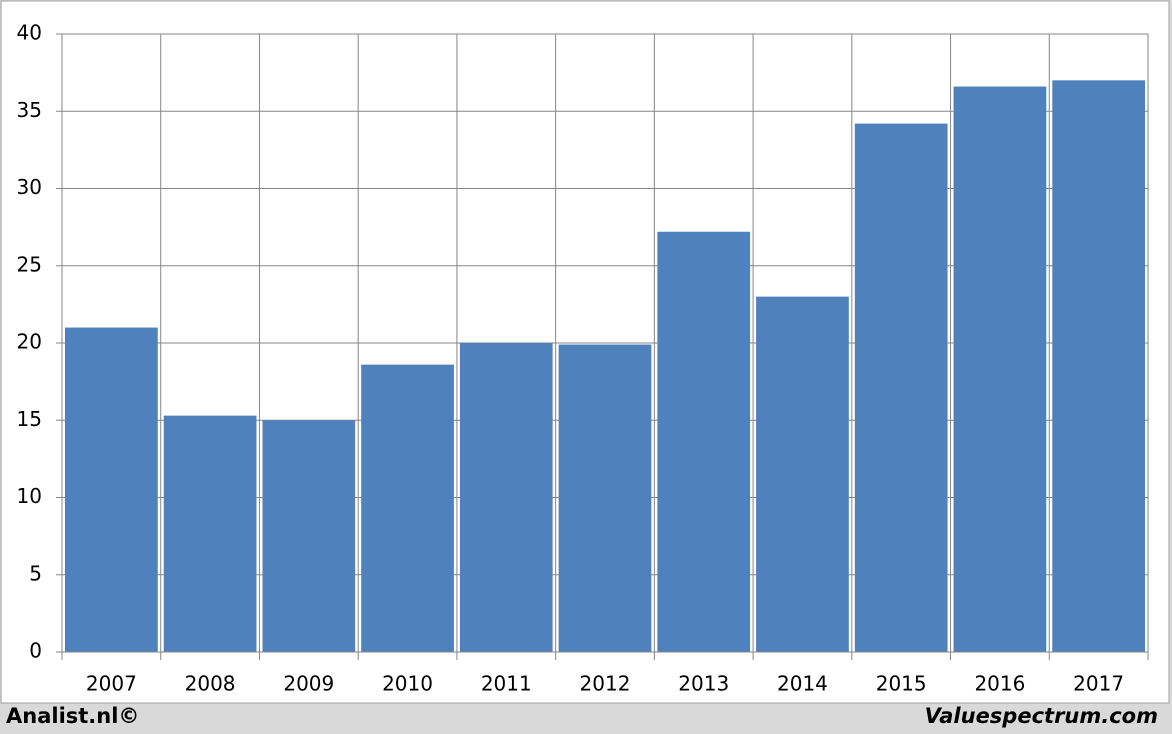 The width and height of the screenshot is (1172, 734). Describe the element at coordinates (506, 684) in the screenshot. I see `x-tick-label: 2011` at that location.